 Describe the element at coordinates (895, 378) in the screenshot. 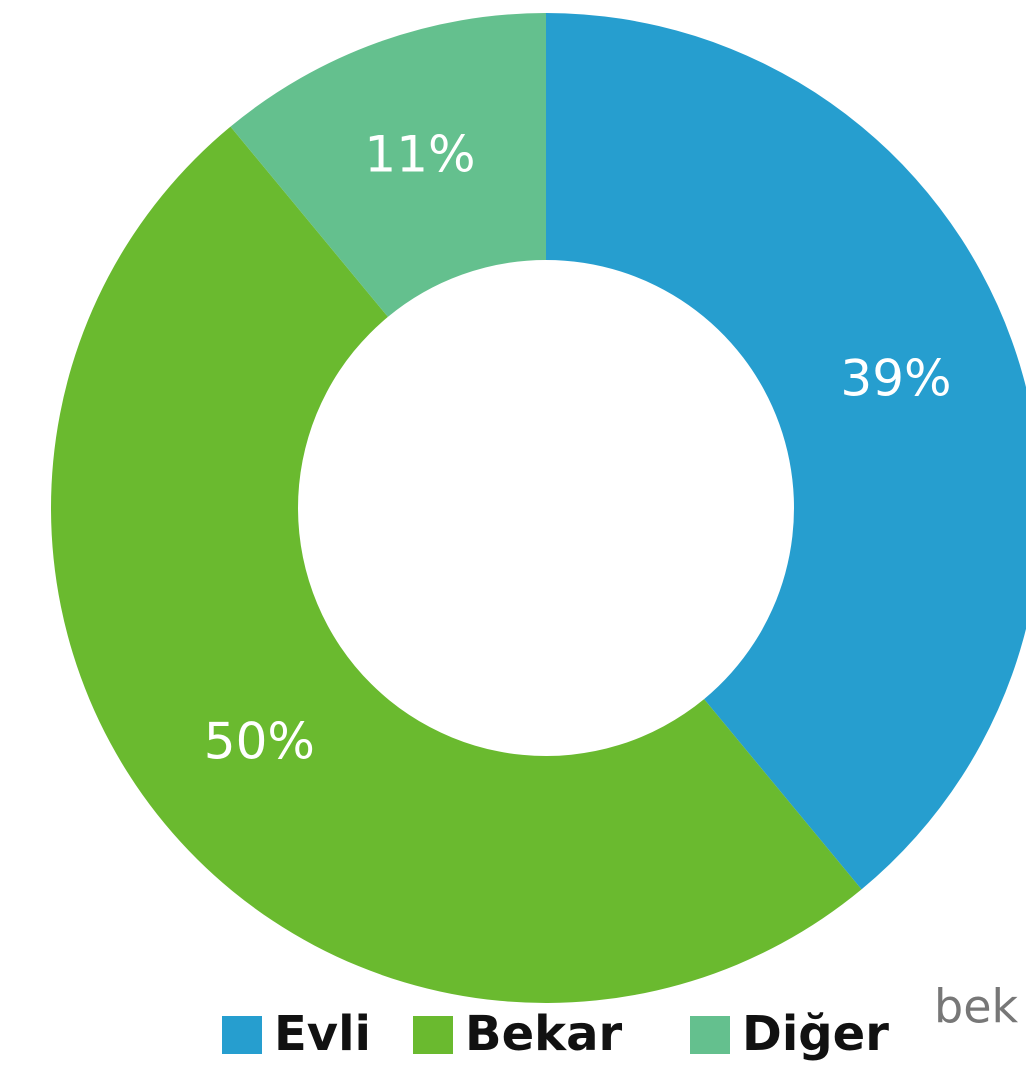

I see `data-label: 39%` at that location.